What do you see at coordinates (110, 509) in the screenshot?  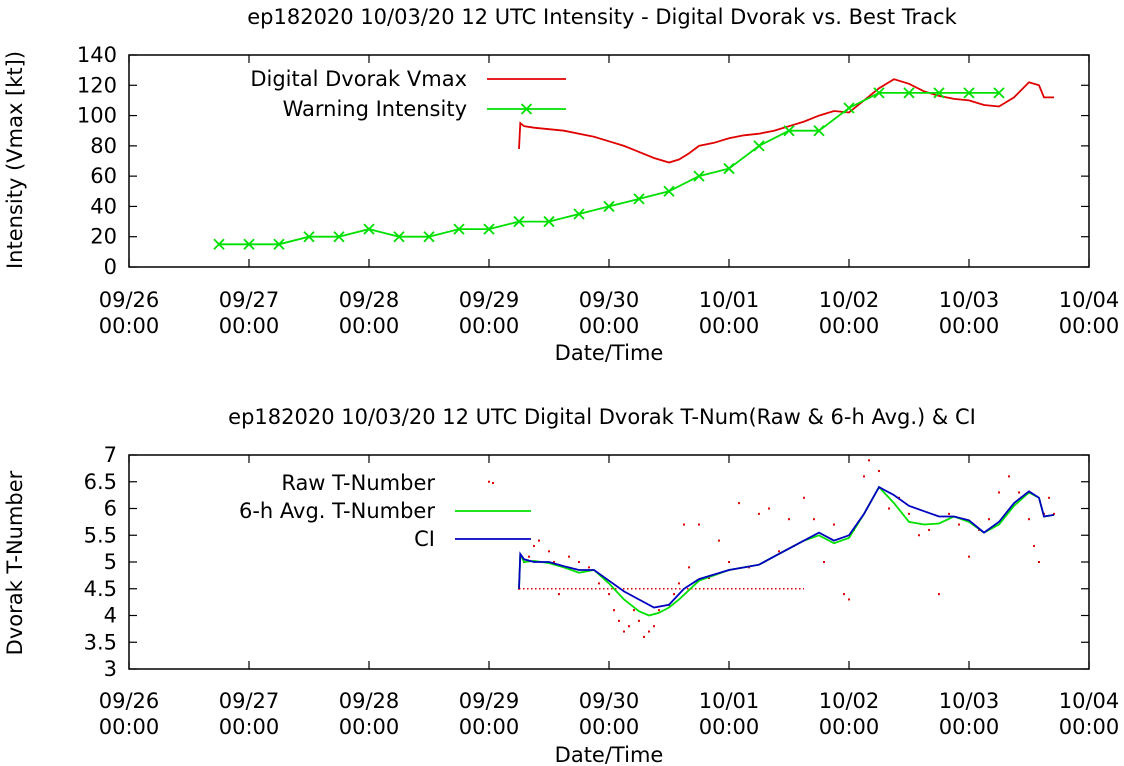 I see `y-tick-label: 6` at bounding box center [110, 509].